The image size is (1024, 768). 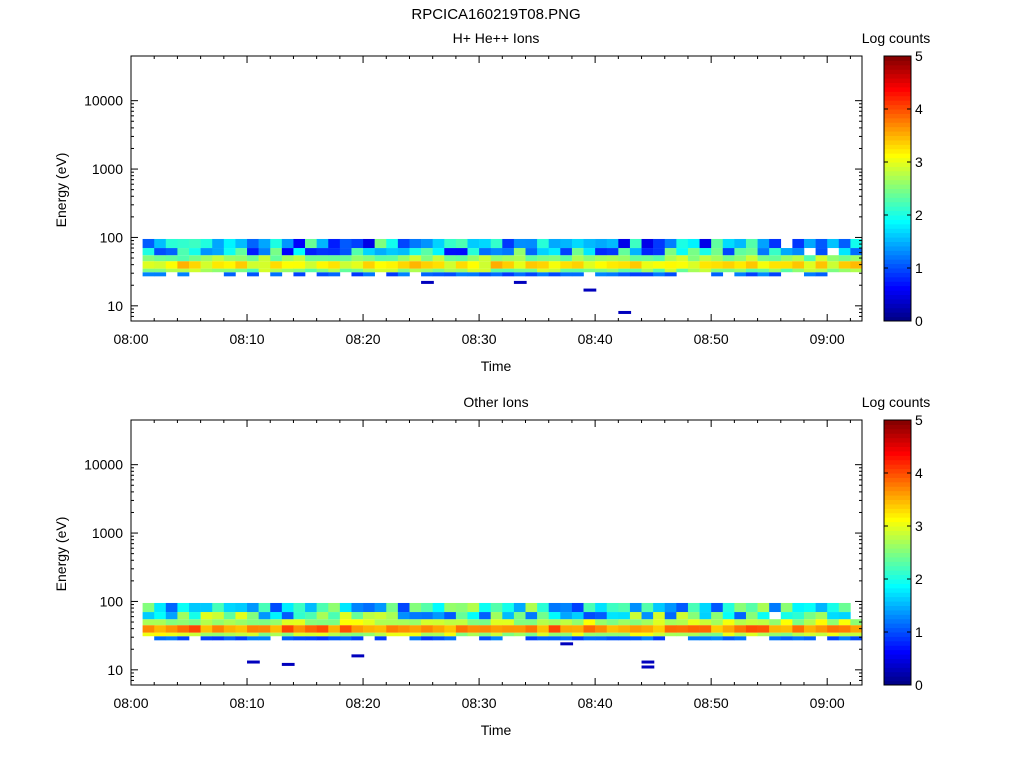 I want to click on colorbar-tick-label: 1, so click(x=919, y=268).